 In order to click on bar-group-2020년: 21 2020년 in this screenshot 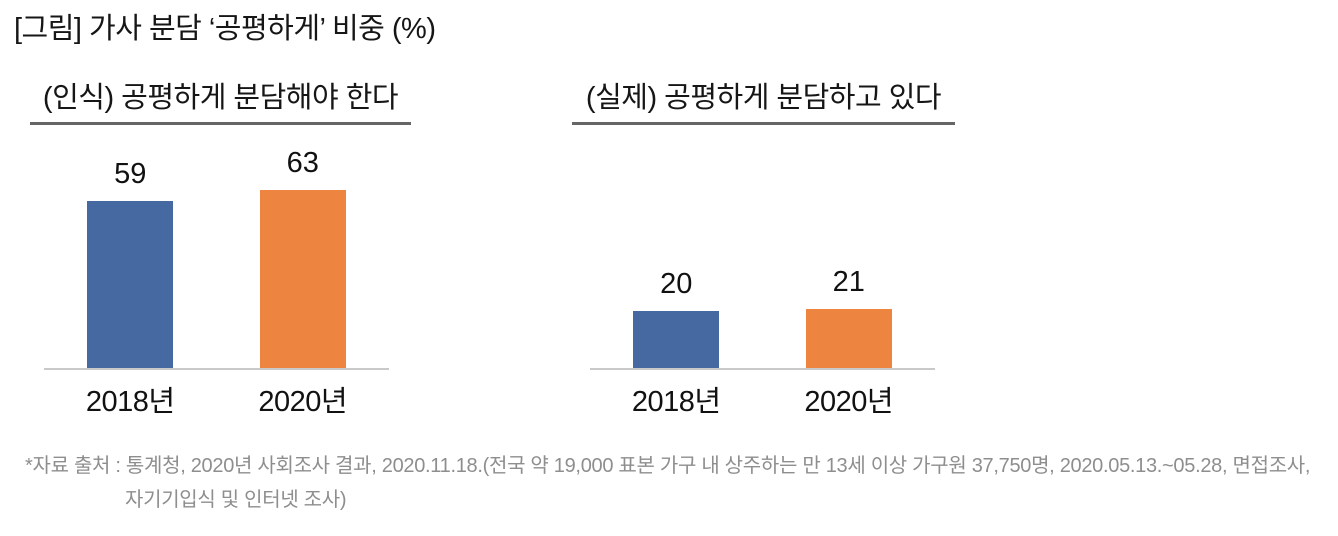, I will do `click(849, 279)`.